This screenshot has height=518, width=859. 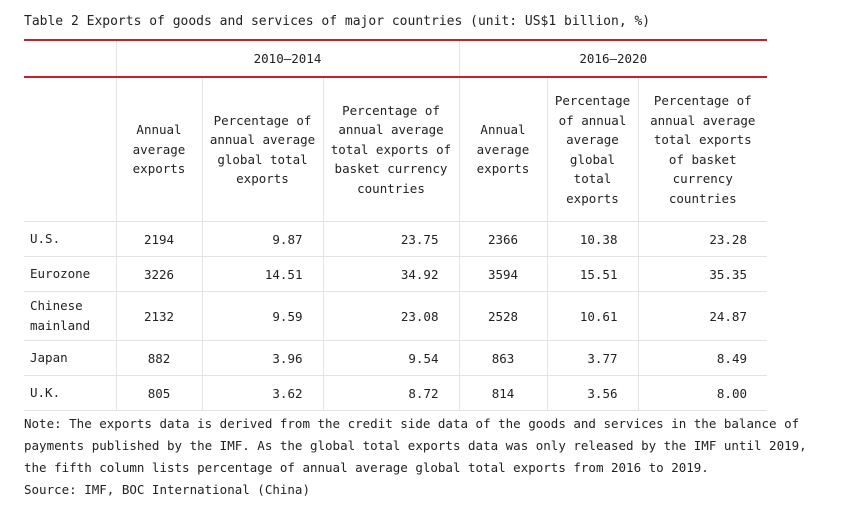 What do you see at coordinates (503, 239) in the screenshot?
I see `value-cell: 2366` at bounding box center [503, 239].